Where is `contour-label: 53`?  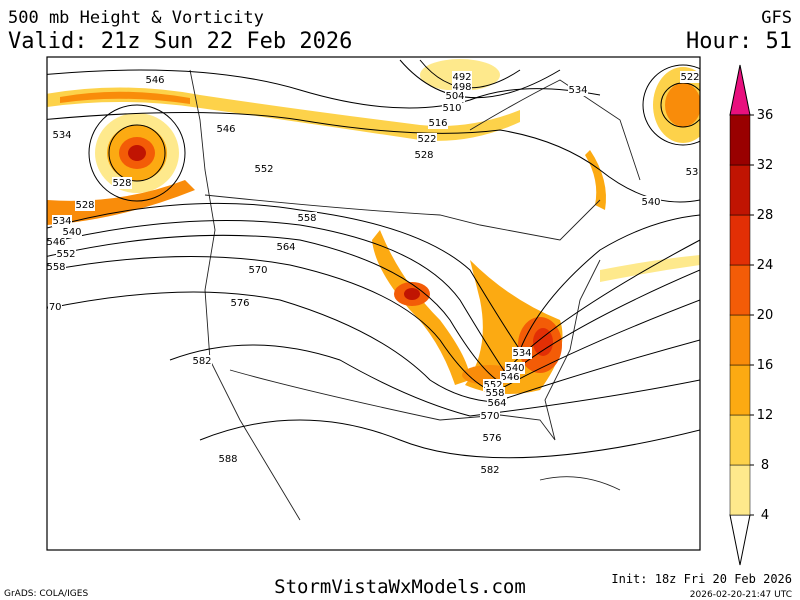
contour-label: 53 is located at coordinates (692, 172).